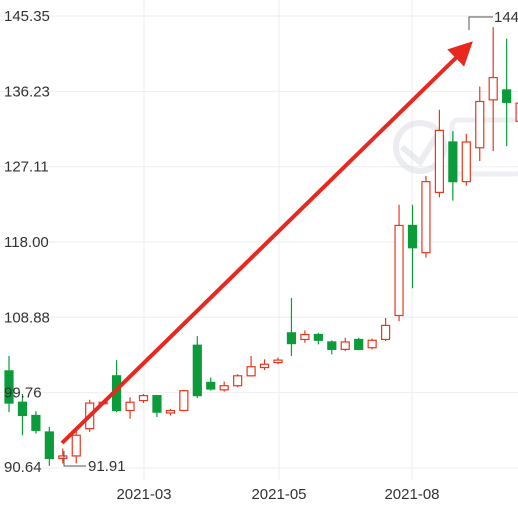 This screenshot has width=518, height=514. I want to click on x-tick-label: 2021-08, so click(411, 494).